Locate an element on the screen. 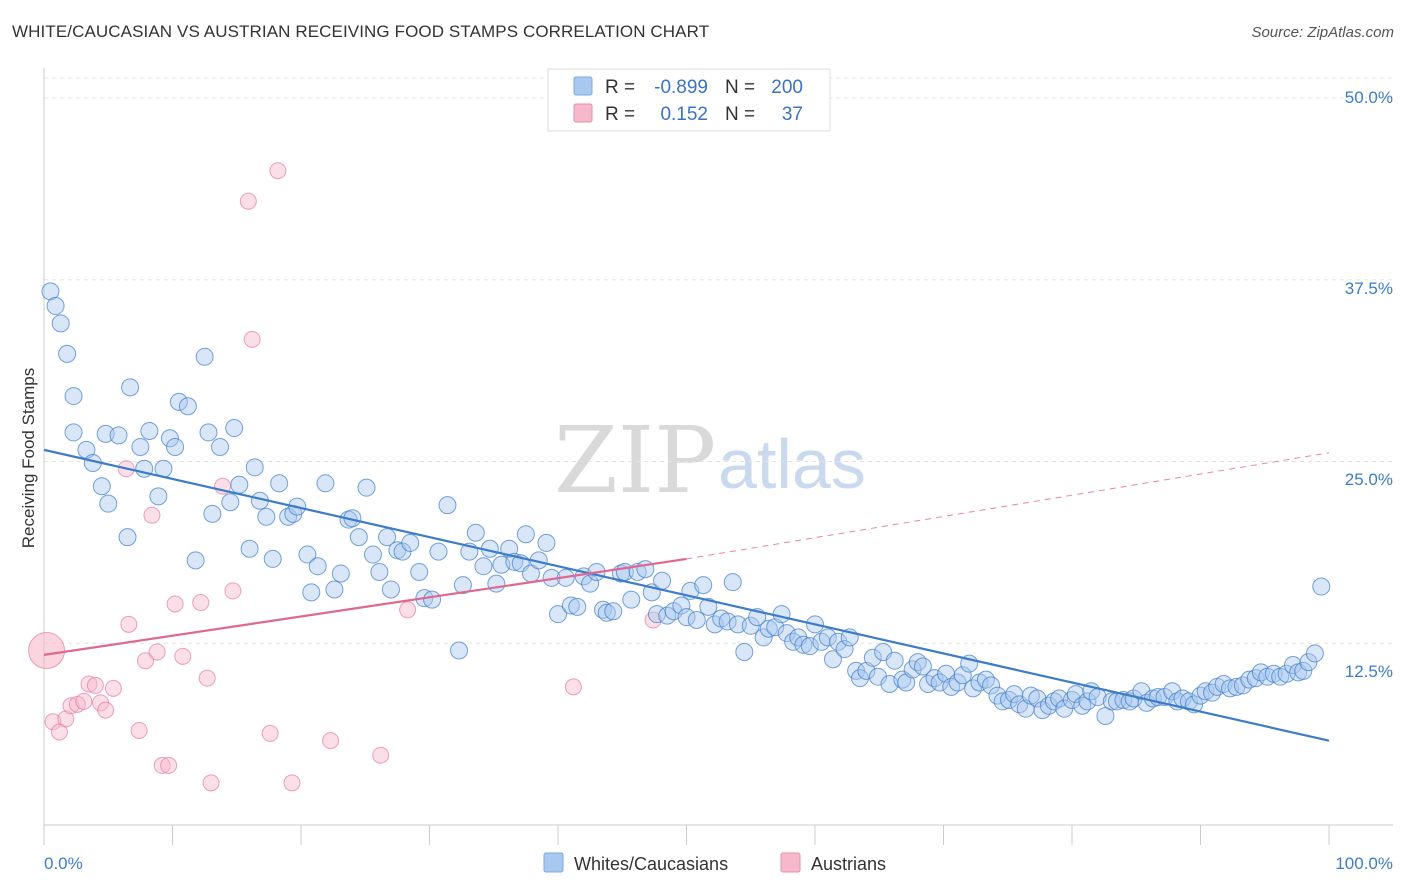 This screenshot has height=892, width=1406. legend-pink-r-label: R = is located at coordinates (620, 114).